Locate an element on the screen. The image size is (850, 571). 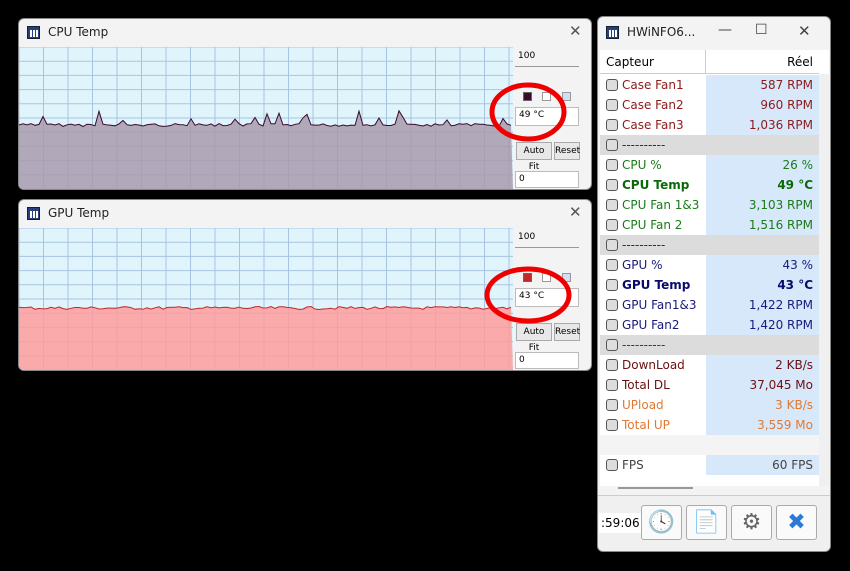
sensor-row: GPU Temp 43 °C is located at coordinates (709, 285).